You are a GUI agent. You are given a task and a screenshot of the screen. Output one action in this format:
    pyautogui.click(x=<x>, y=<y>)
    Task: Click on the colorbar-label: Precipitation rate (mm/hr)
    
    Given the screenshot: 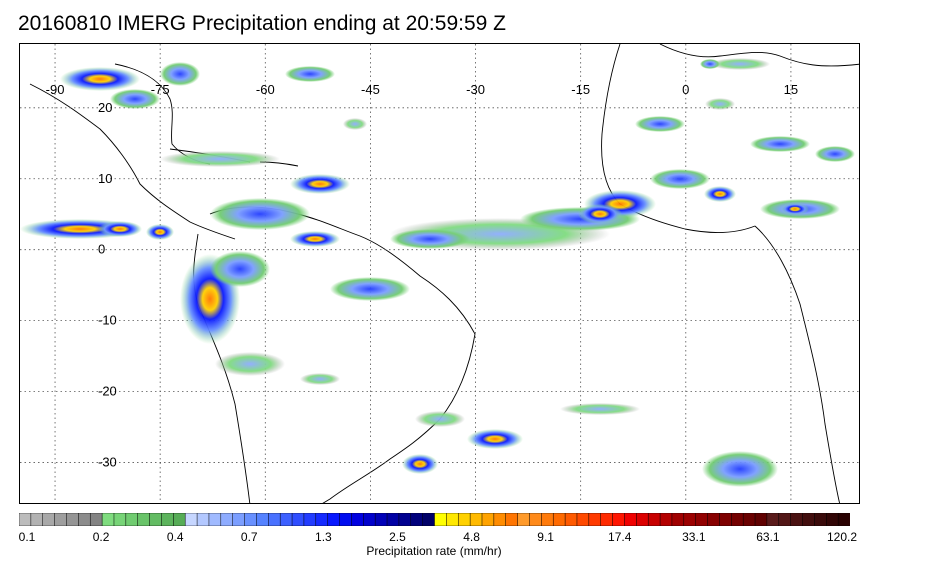 What is the action you would take?
    pyautogui.click(x=434, y=551)
    